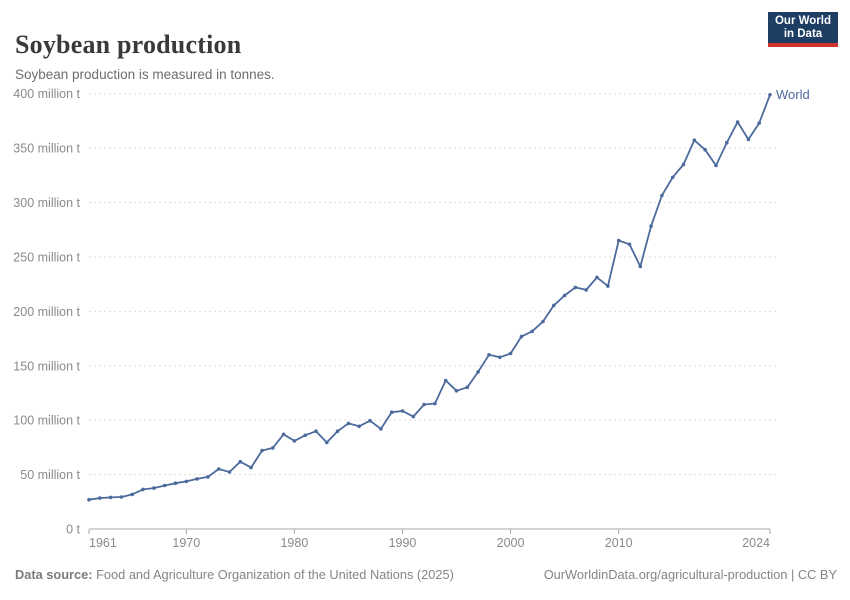 This screenshot has height=600, width=850. I want to click on y-axis-tick-label: 250 million t, so click(46, 257).